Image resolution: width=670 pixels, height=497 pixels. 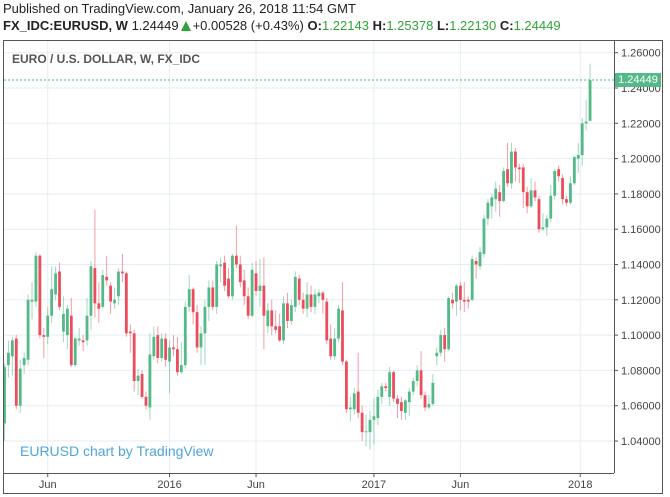 I want to click on time-tick-label: 2016, so click(x=169, y=485).